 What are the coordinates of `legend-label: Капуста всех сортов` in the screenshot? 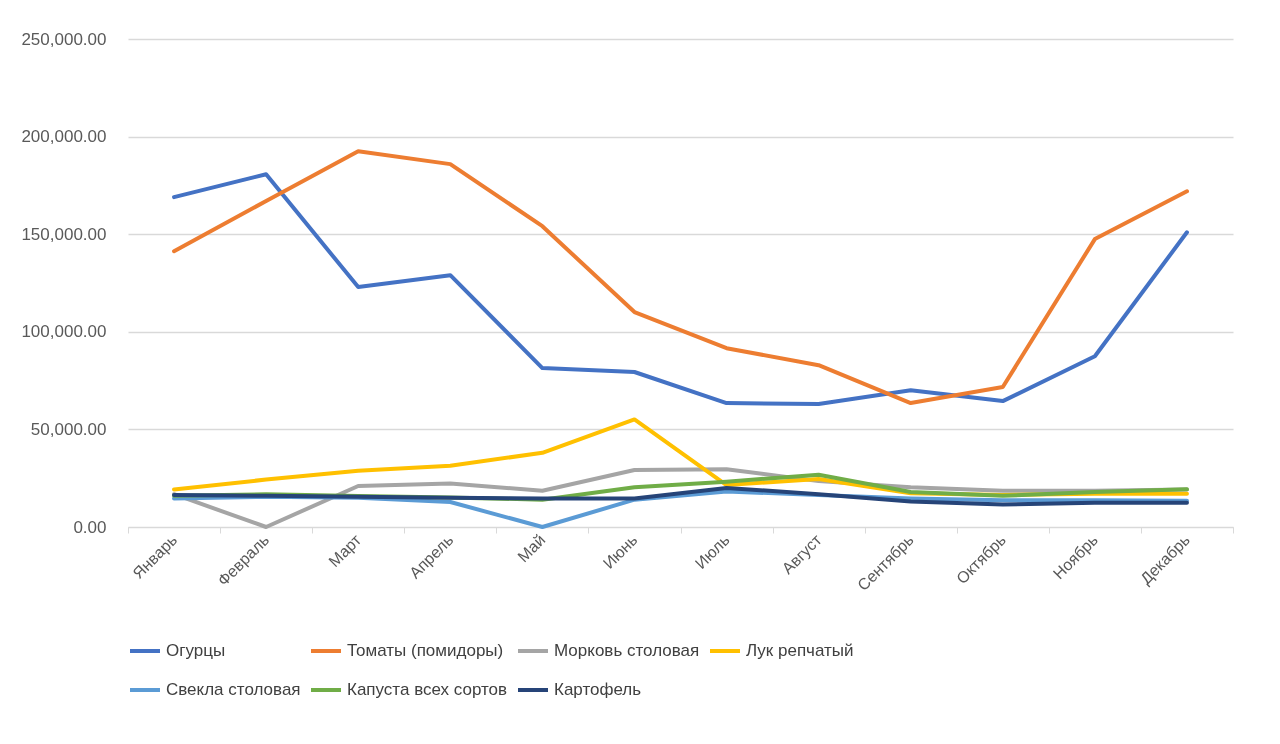 It's located at (427, 689).